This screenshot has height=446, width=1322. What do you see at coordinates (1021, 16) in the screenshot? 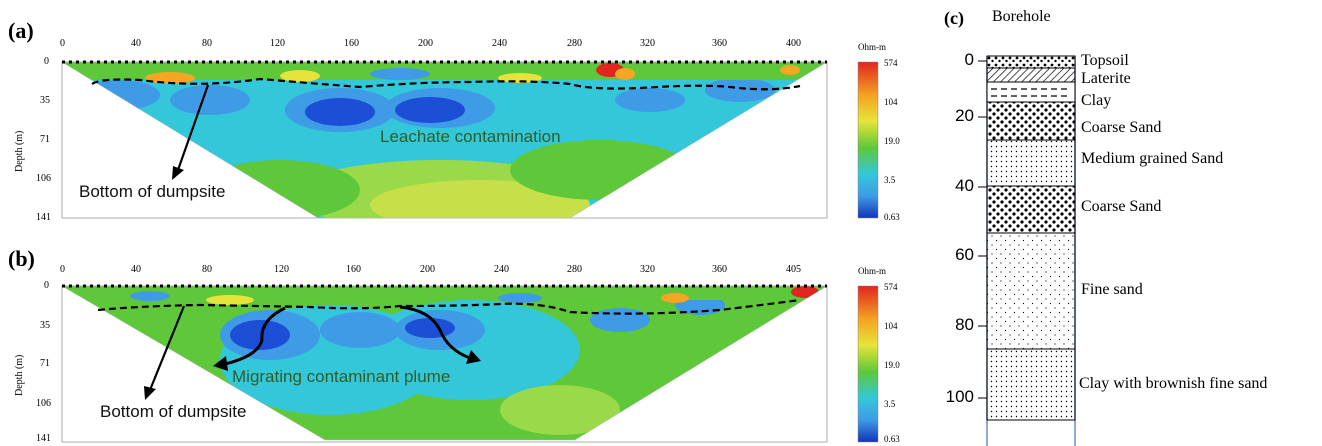
I see `borehole-title: Borehole` at bounding box center [1021, 16].